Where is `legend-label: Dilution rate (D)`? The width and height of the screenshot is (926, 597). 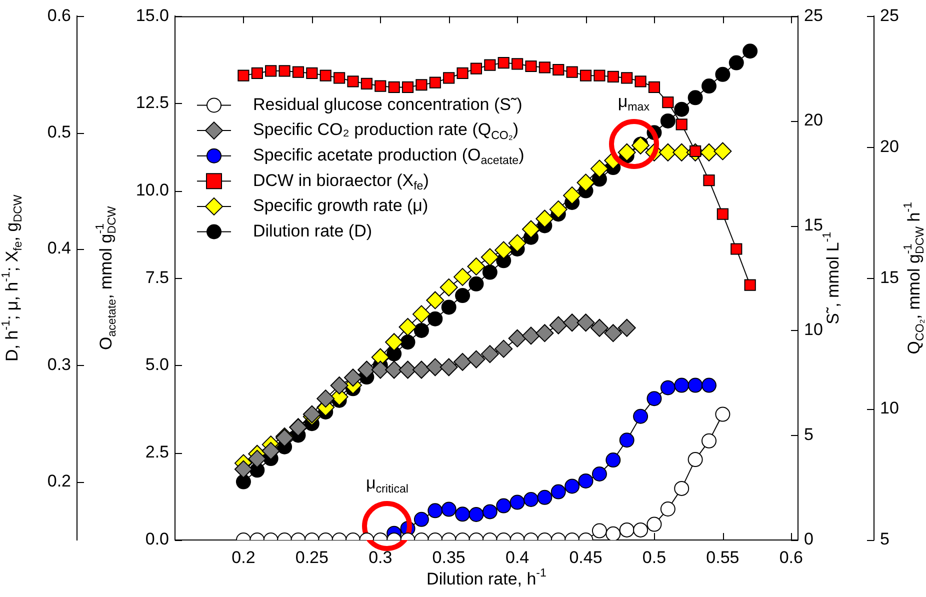 legend-label: Dilution rate (D) is located at coordinates (312, 230).